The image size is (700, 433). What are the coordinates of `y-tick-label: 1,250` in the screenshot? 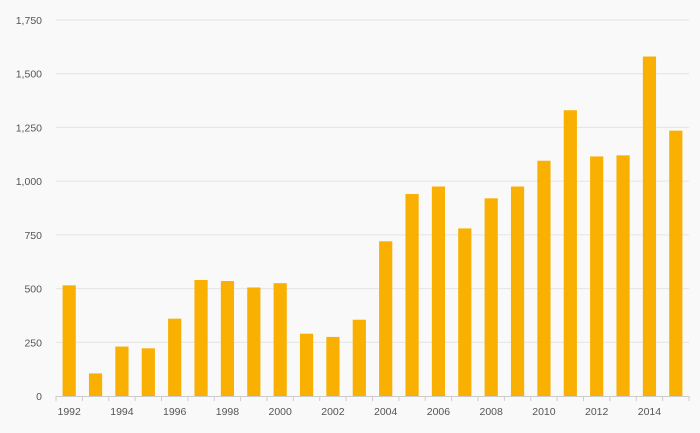 It's located at (29, 128).